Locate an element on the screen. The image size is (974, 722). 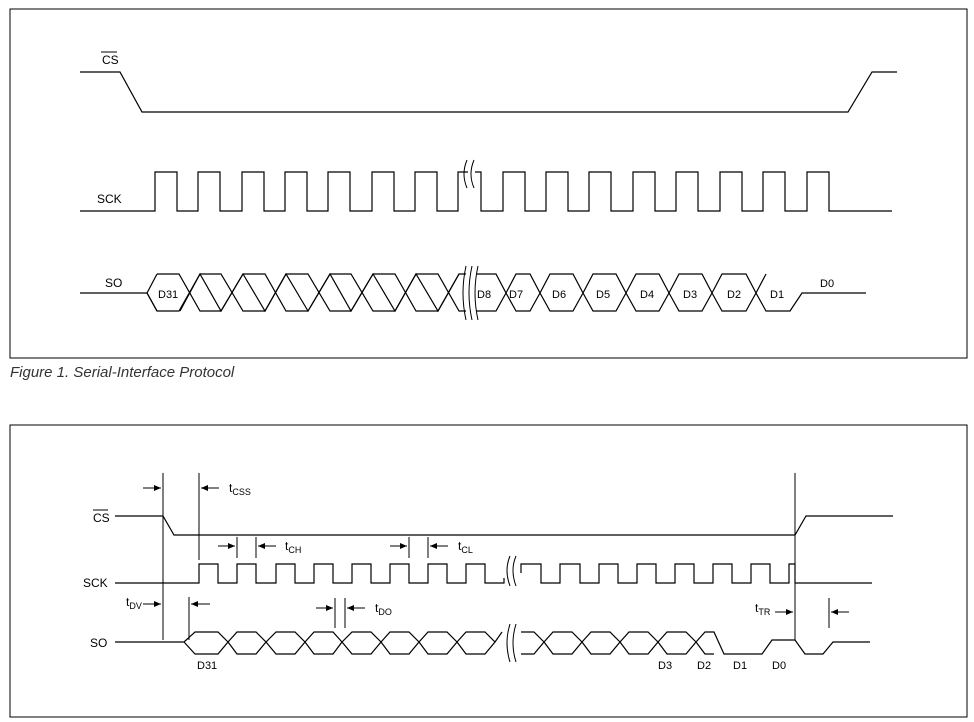
tcss-label: tCSS is located at coordinates (240, 489).